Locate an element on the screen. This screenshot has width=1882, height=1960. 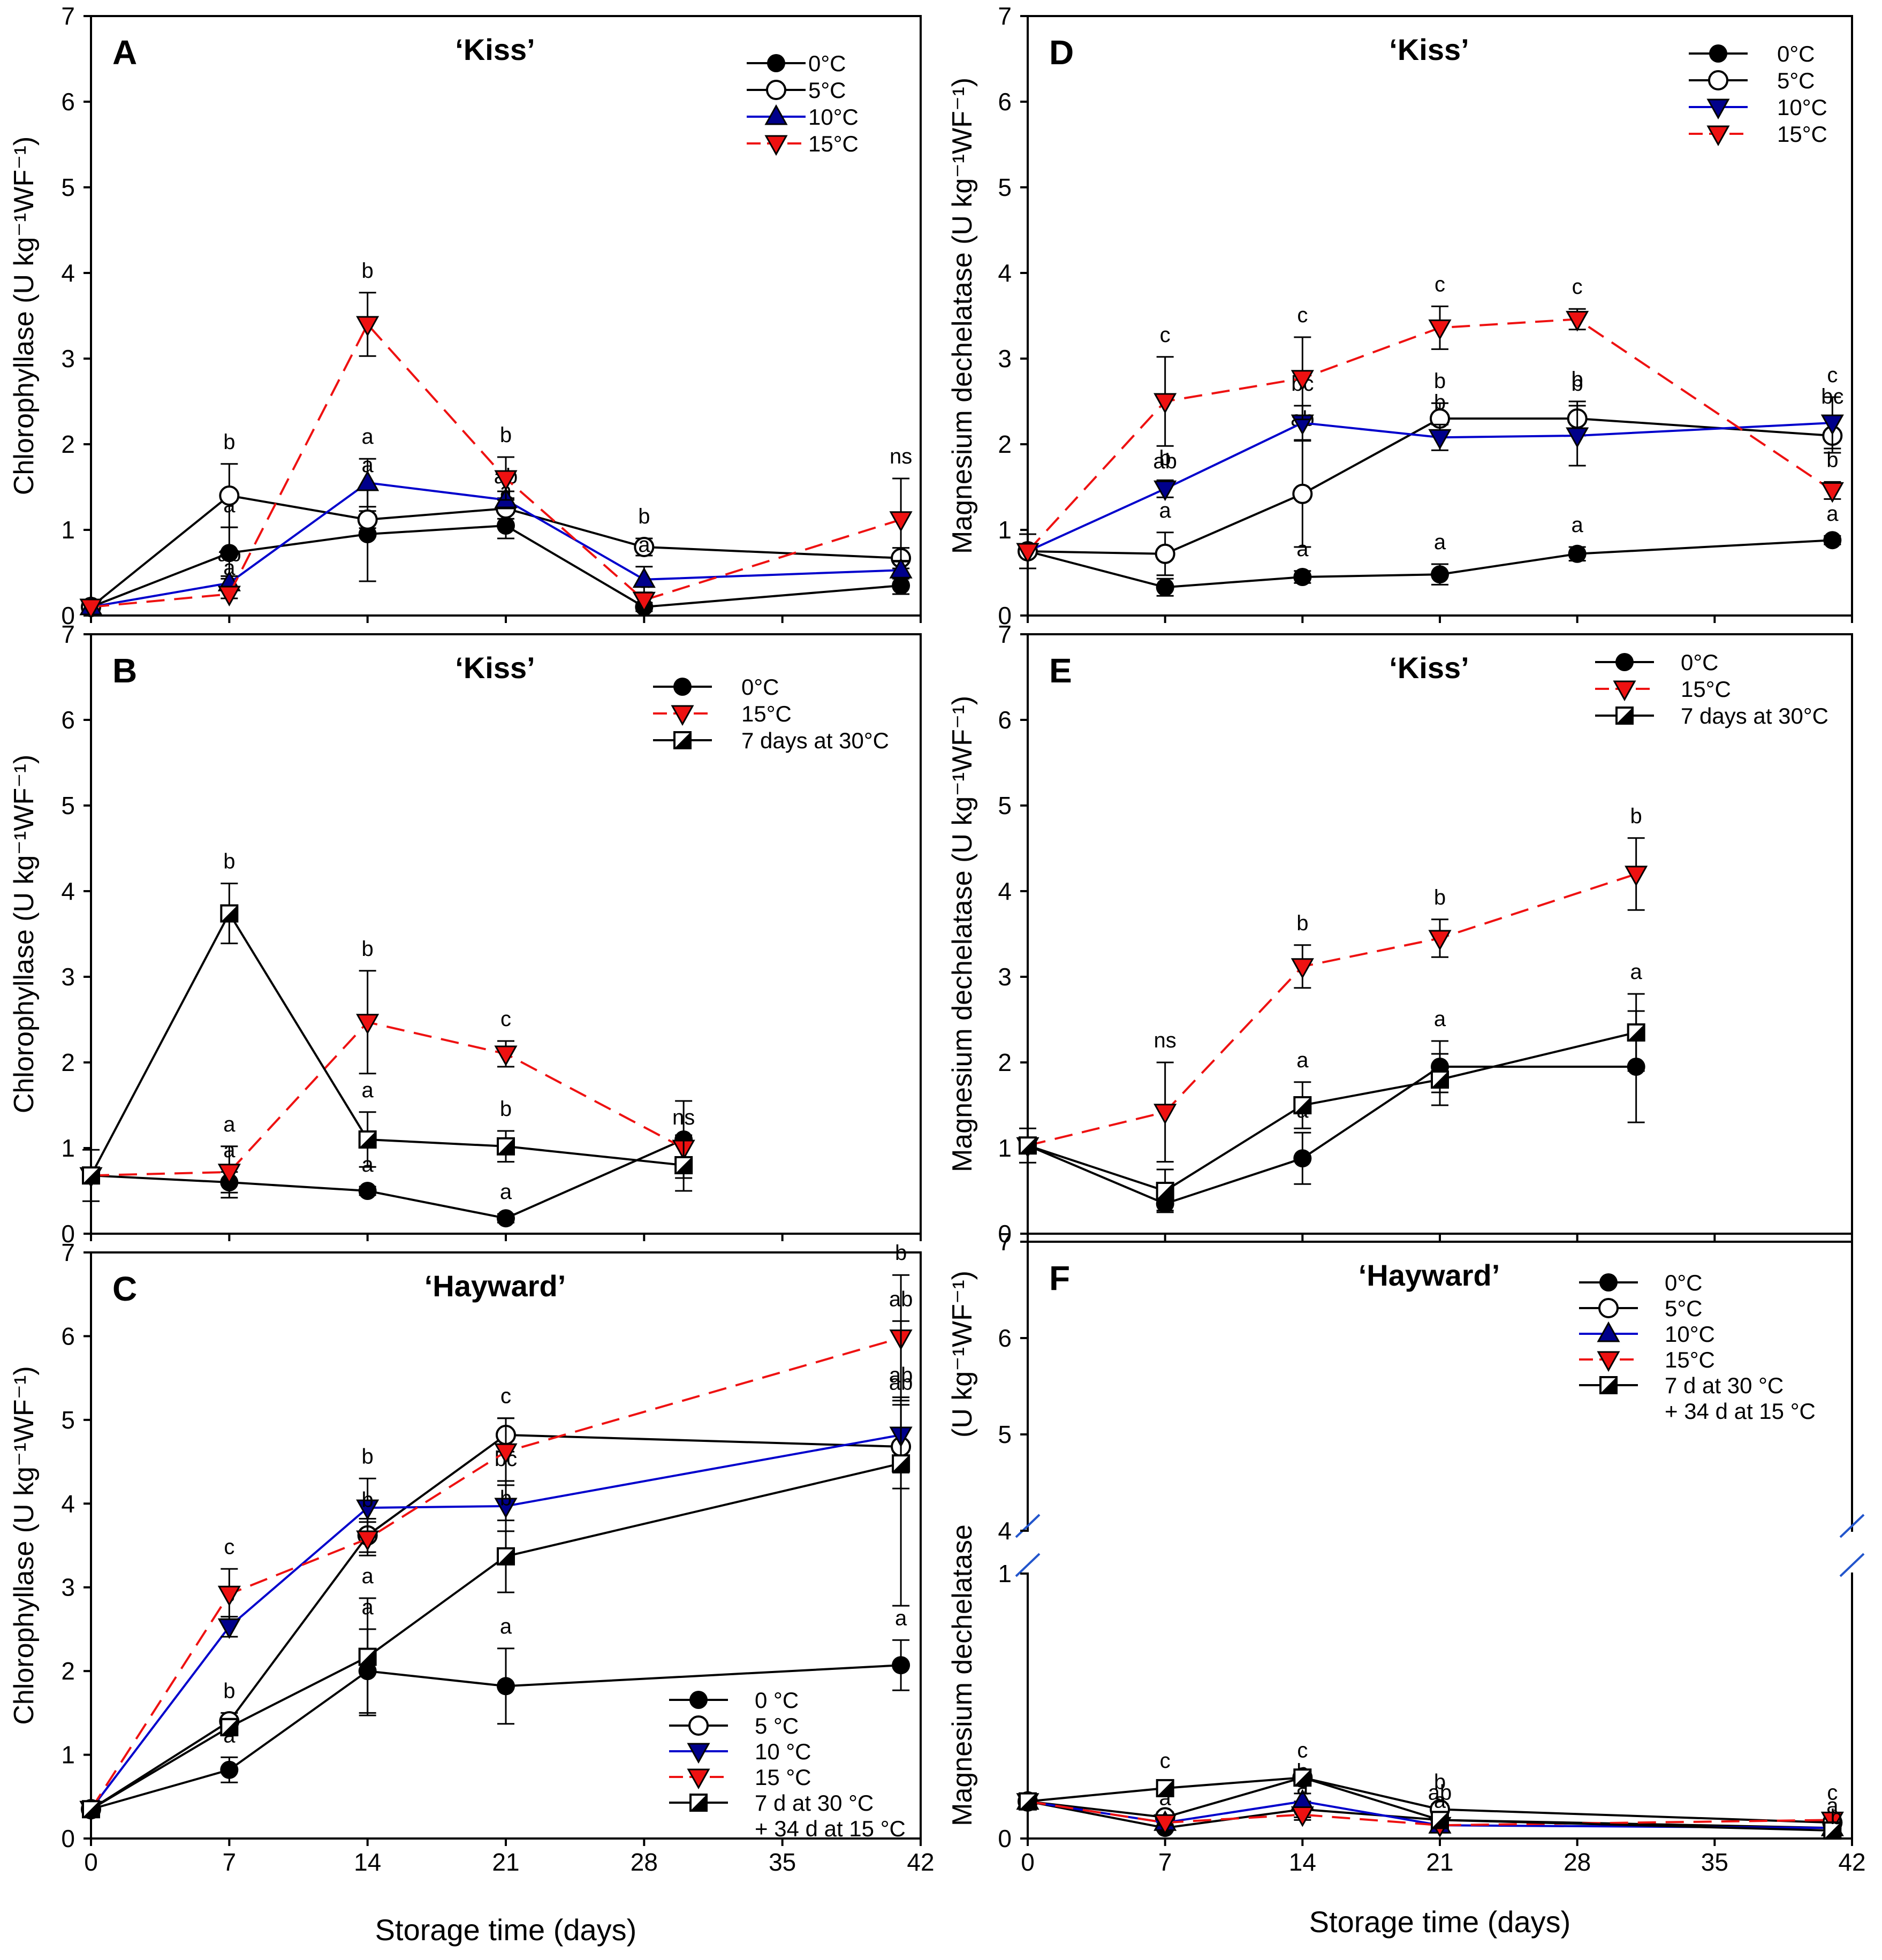
significance-label: c is located at coordinates (506, 1019).